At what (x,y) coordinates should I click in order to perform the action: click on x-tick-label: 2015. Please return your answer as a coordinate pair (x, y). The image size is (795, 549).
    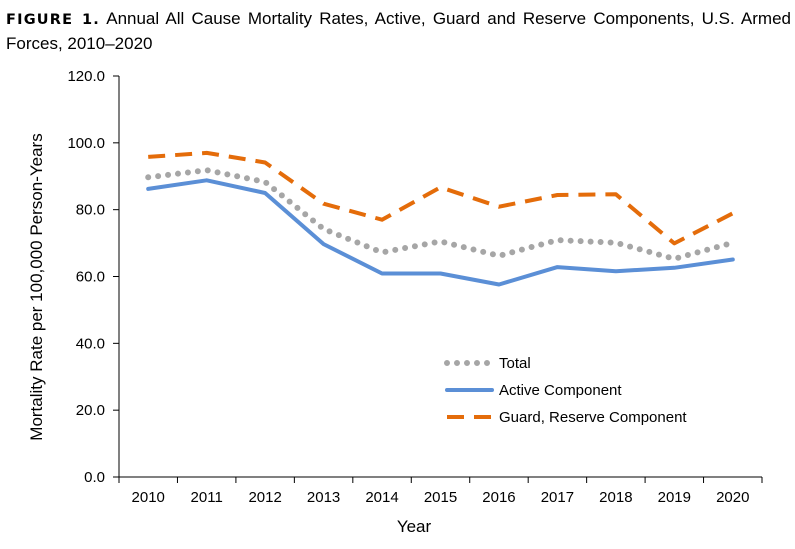
    Looking at the image, I should click on (440, 497).